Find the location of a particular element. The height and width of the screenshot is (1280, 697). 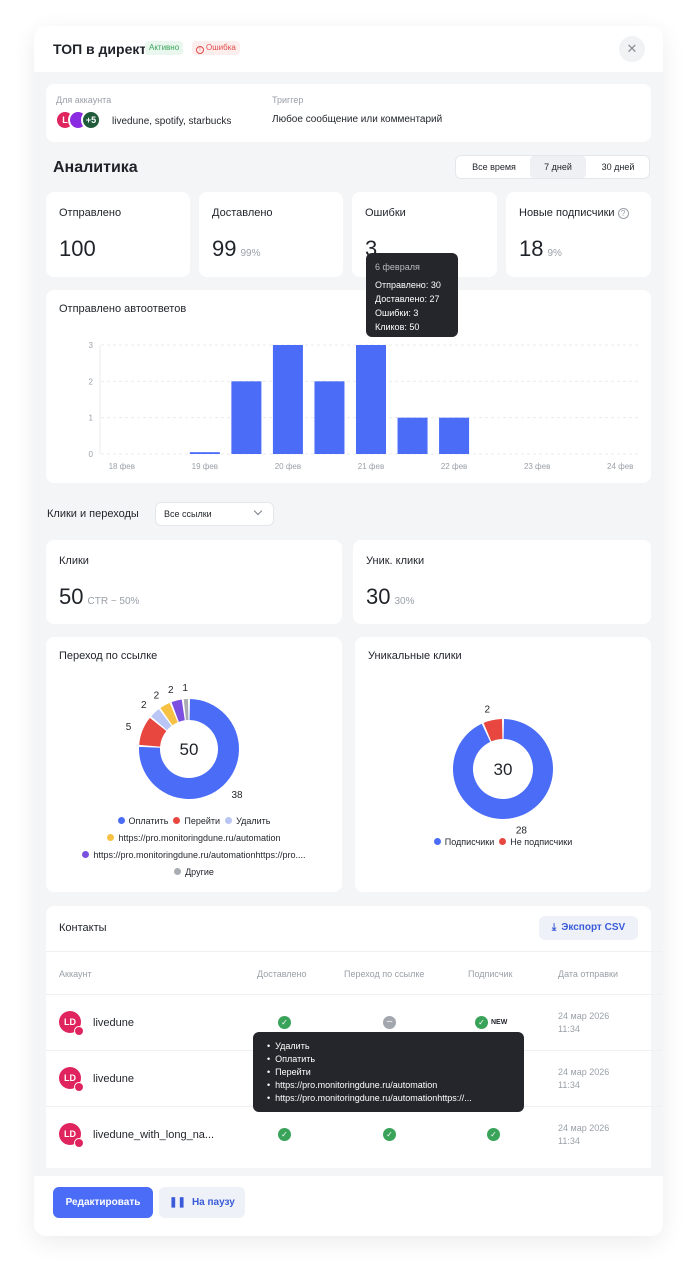

stat-card-new-subscribers: Новые подписчики? 18 9% is located at coordinates (578, 234).